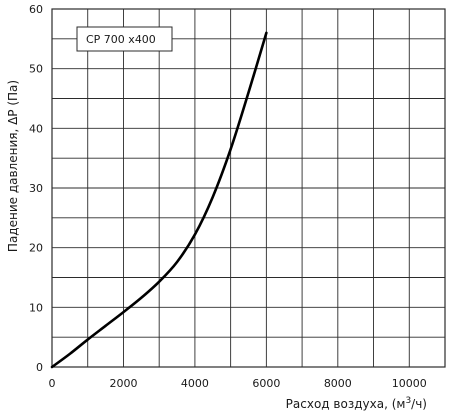  Describe the element at coordinates (121, 39) in the screenshot. I see `legend-label: CP 700 x400` at that location.